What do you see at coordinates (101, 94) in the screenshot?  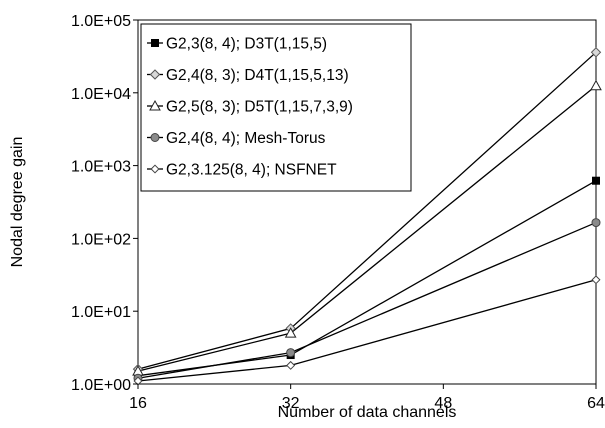 I see `y-tick-label: 1.0E+04` at bounding box center [101, 94].